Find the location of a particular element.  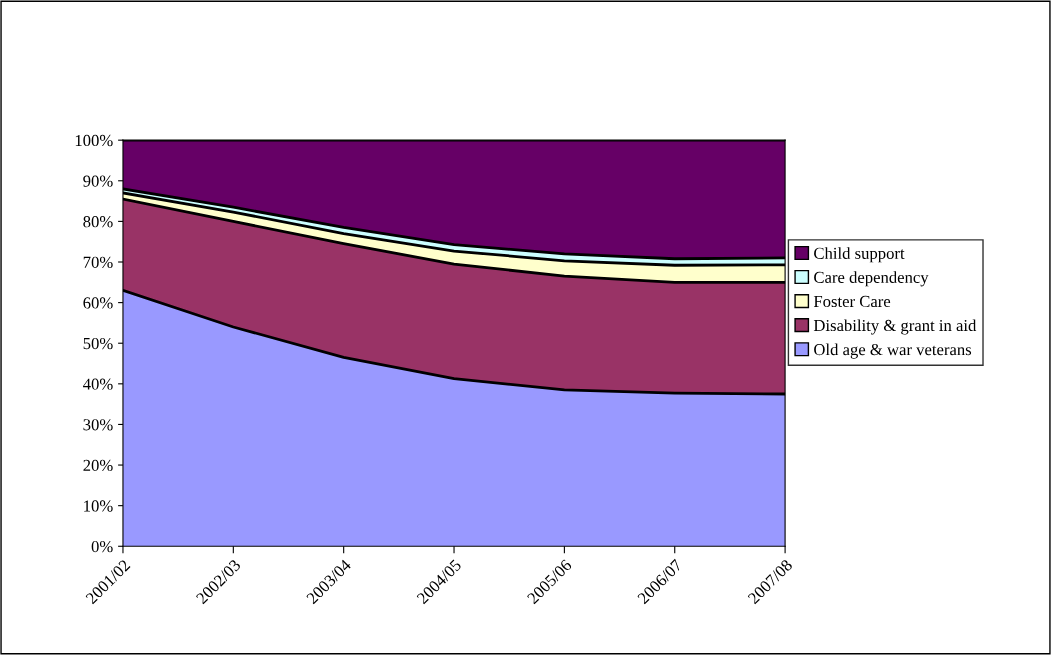

legend-label: Disability & grant in aid is located at coordinates (895, 327).